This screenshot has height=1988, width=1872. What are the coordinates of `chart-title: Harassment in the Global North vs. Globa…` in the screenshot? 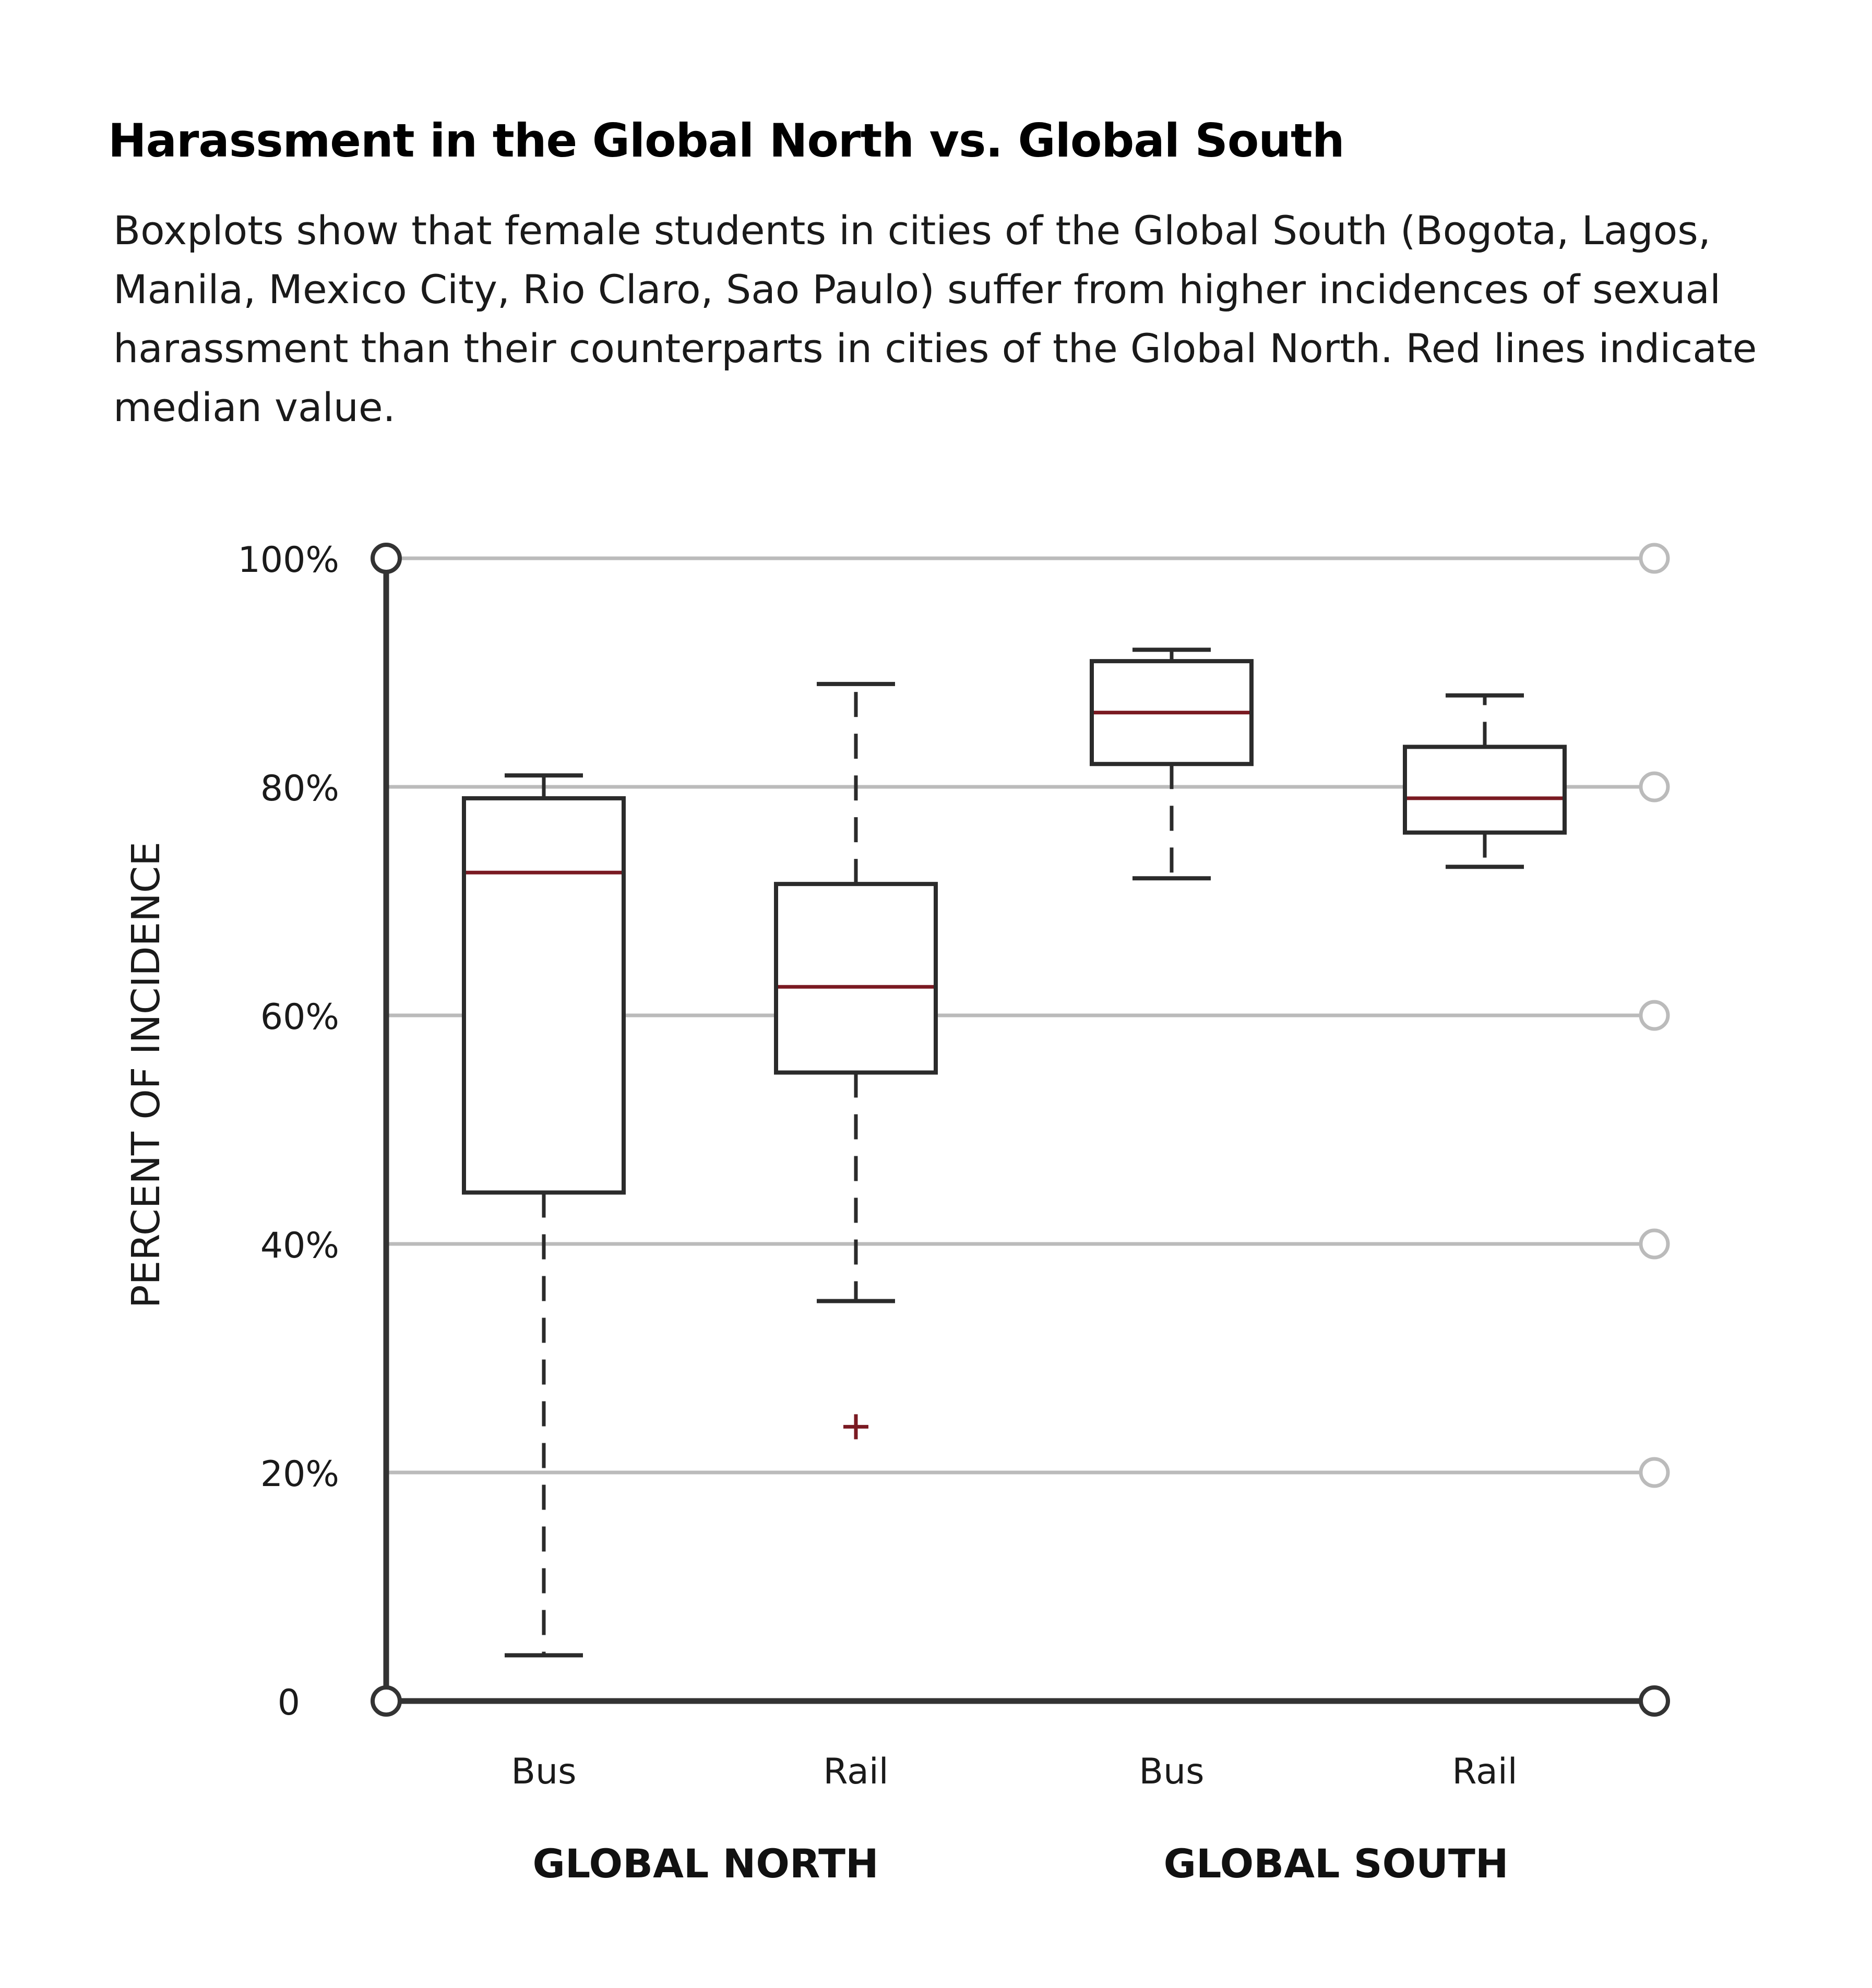 It's located at (727, 140).